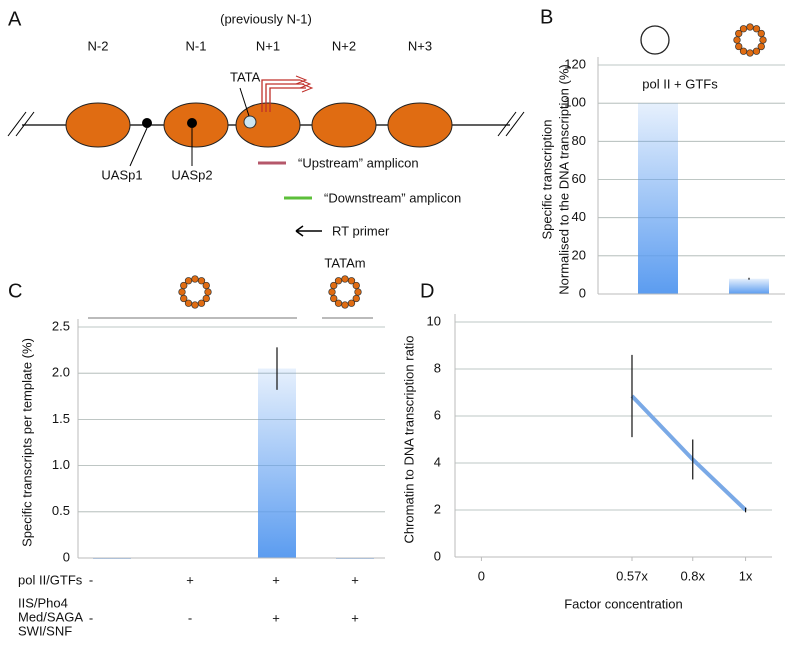 The image size is (797, 645). What do you see at coordinates (546, 180) in the screenshot?
I see `y-axis-label: Specific transcription` at bounding box center [546, 180].